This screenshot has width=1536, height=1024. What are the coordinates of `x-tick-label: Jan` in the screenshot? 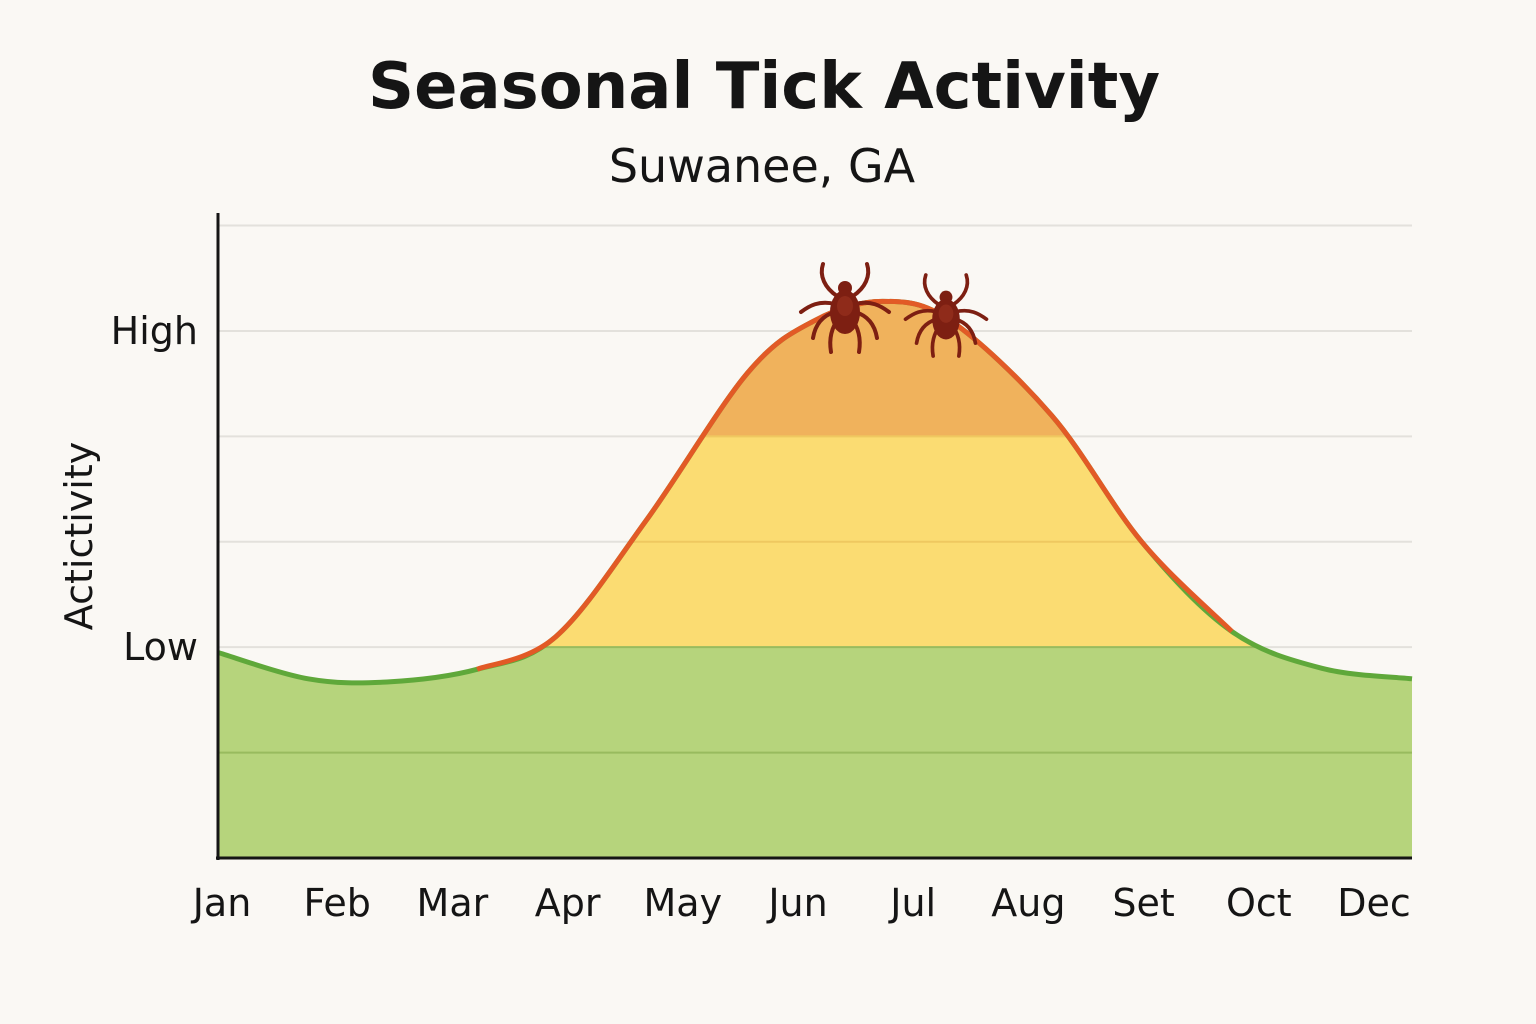 It's located at (221, 903).